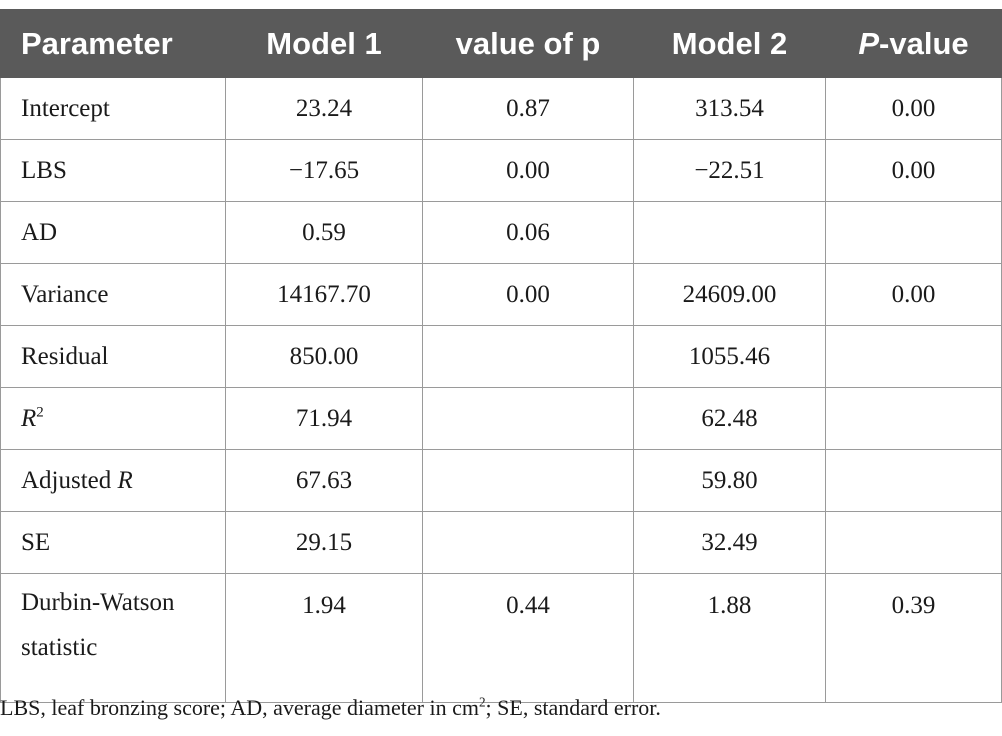  Describe the element at coordinates (729, 418) in the screenshot. I see `cell-model2: 62.48` at that location.